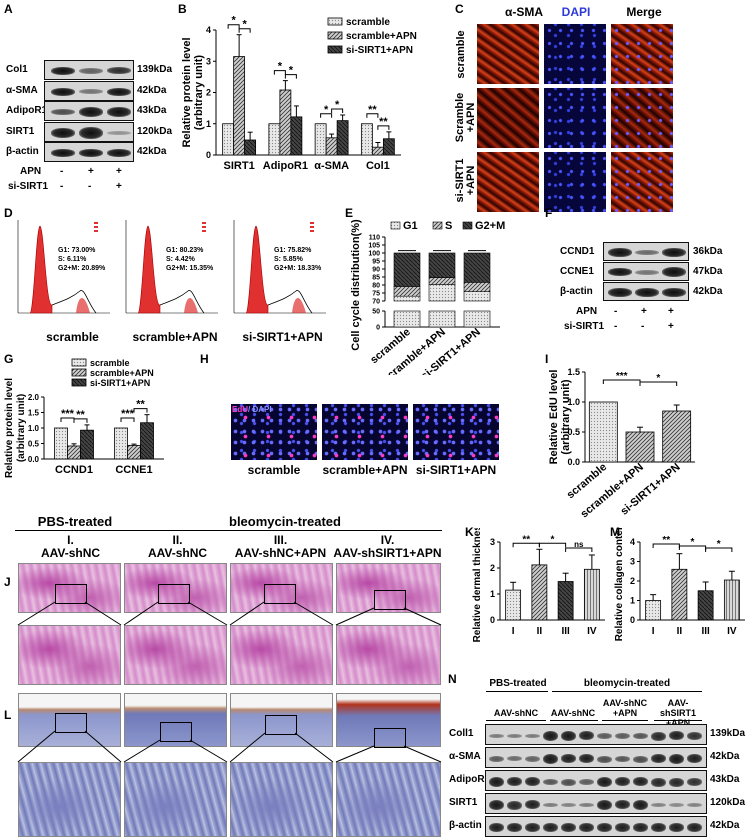 This screenshot has width=748, height=839. What do you see at coordinates (374, 238) in the screenshot?
I see `y-tick-label: 110` at bounding box center [374, 238].